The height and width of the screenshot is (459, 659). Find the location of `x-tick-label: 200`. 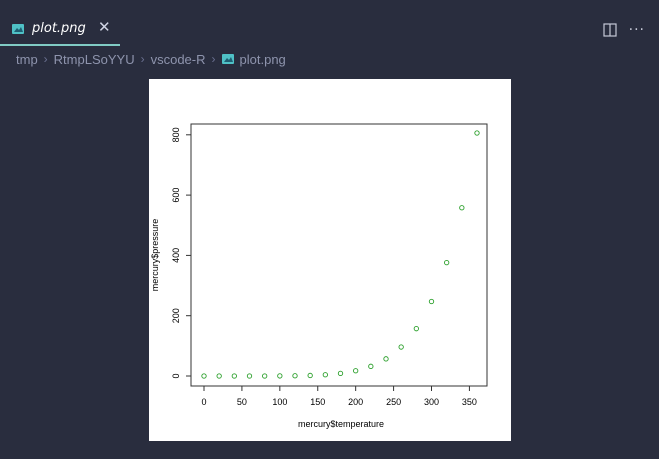

x-tick-label: 200 is located at coordinates (355, 402).